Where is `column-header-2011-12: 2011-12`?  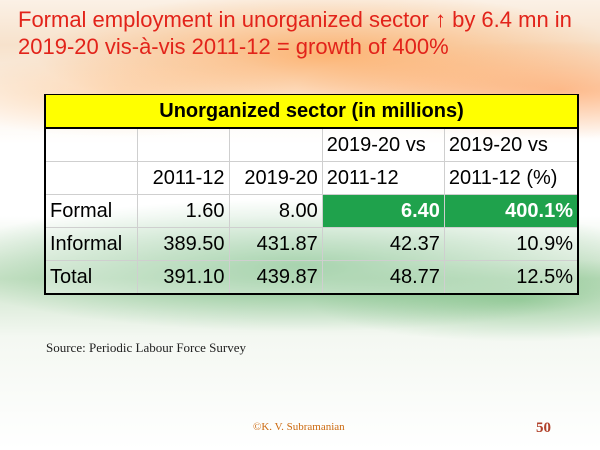
column-header-2011-12: 2011-12 is located at coordinates (183, 178).